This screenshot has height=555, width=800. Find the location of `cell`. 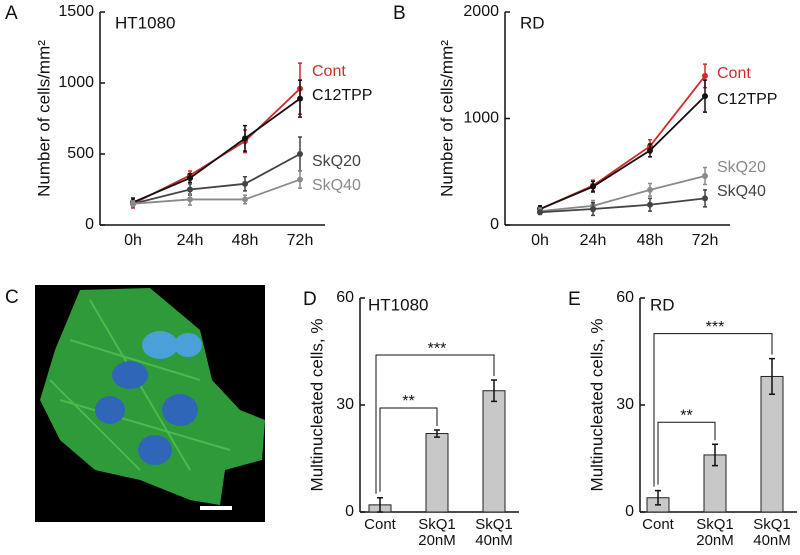

cell is located at coordinates (152, 396).